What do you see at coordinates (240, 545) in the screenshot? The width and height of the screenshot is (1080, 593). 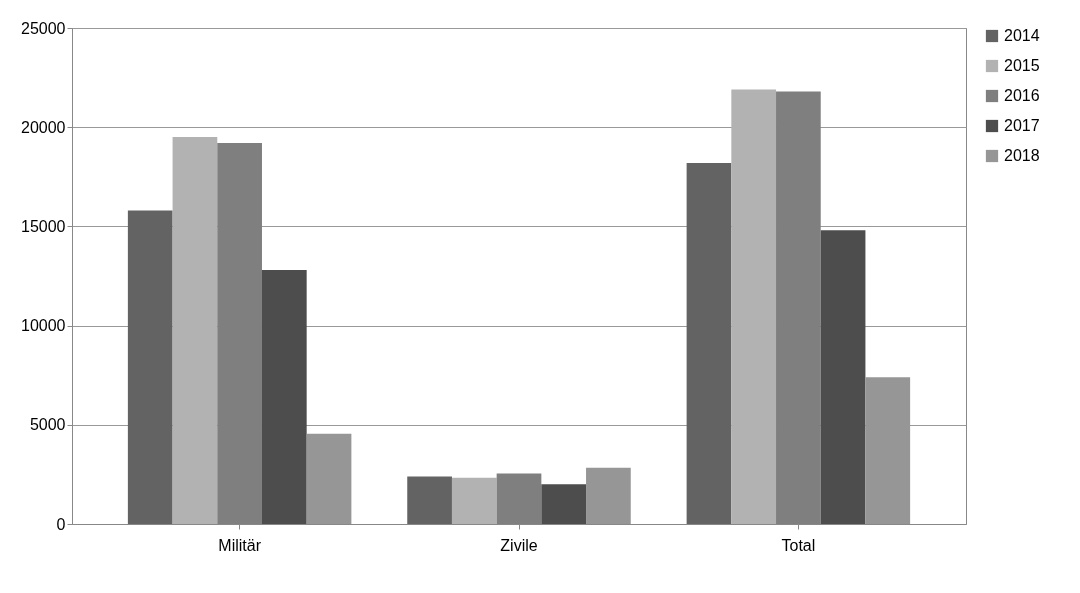 I see `x-tick-label: Militär` at bounding box center [240, 545].